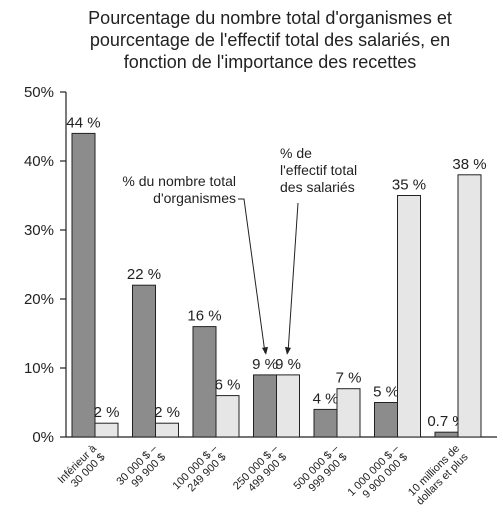 This screenshot has width=503, height=517. What do you see at coordinates (409, 185) in the screenshot?
I see `value-label: 35 %` at bounding box center [409, 185].